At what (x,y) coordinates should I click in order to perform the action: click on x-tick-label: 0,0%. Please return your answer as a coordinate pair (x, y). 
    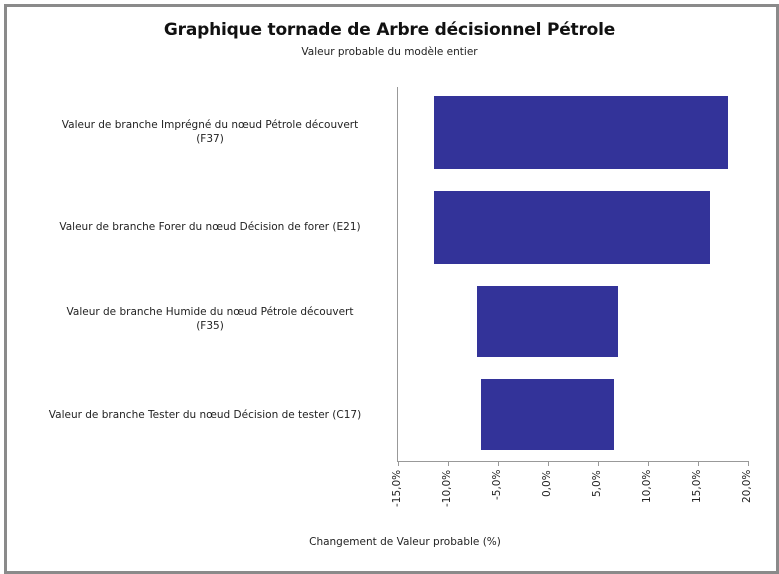
    Looking at the image, I should click on (547, 483).